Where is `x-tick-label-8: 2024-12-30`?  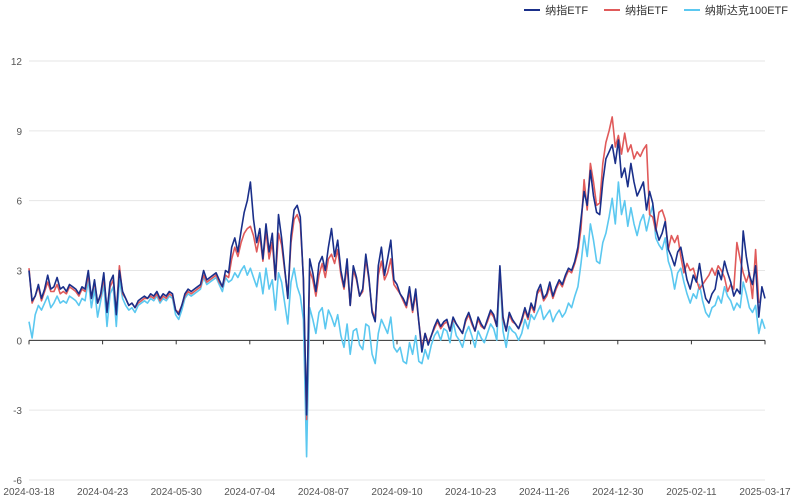
x-tick-label-8: 2024-12-30 is located at coordinates (618, 492).